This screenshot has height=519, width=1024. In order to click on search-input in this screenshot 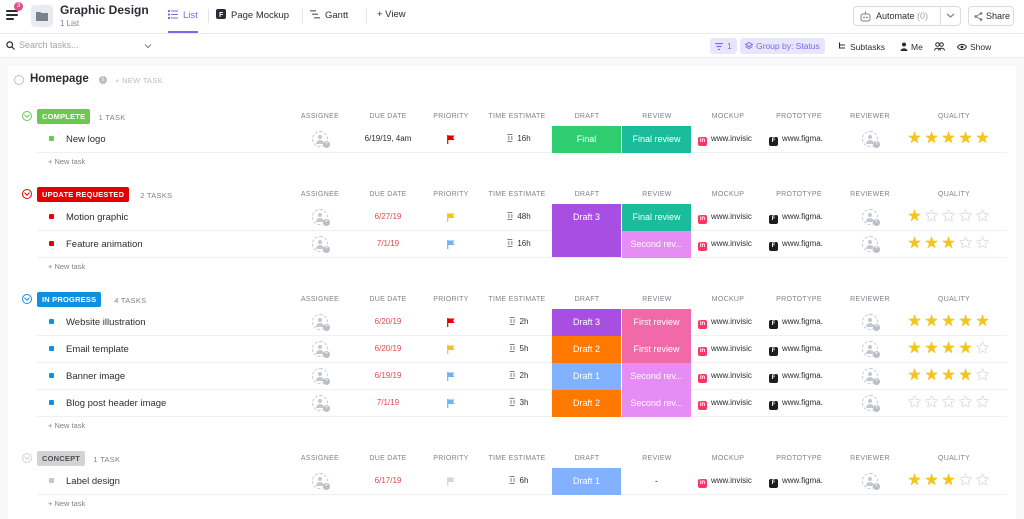, I will do `click(79, 45)`.